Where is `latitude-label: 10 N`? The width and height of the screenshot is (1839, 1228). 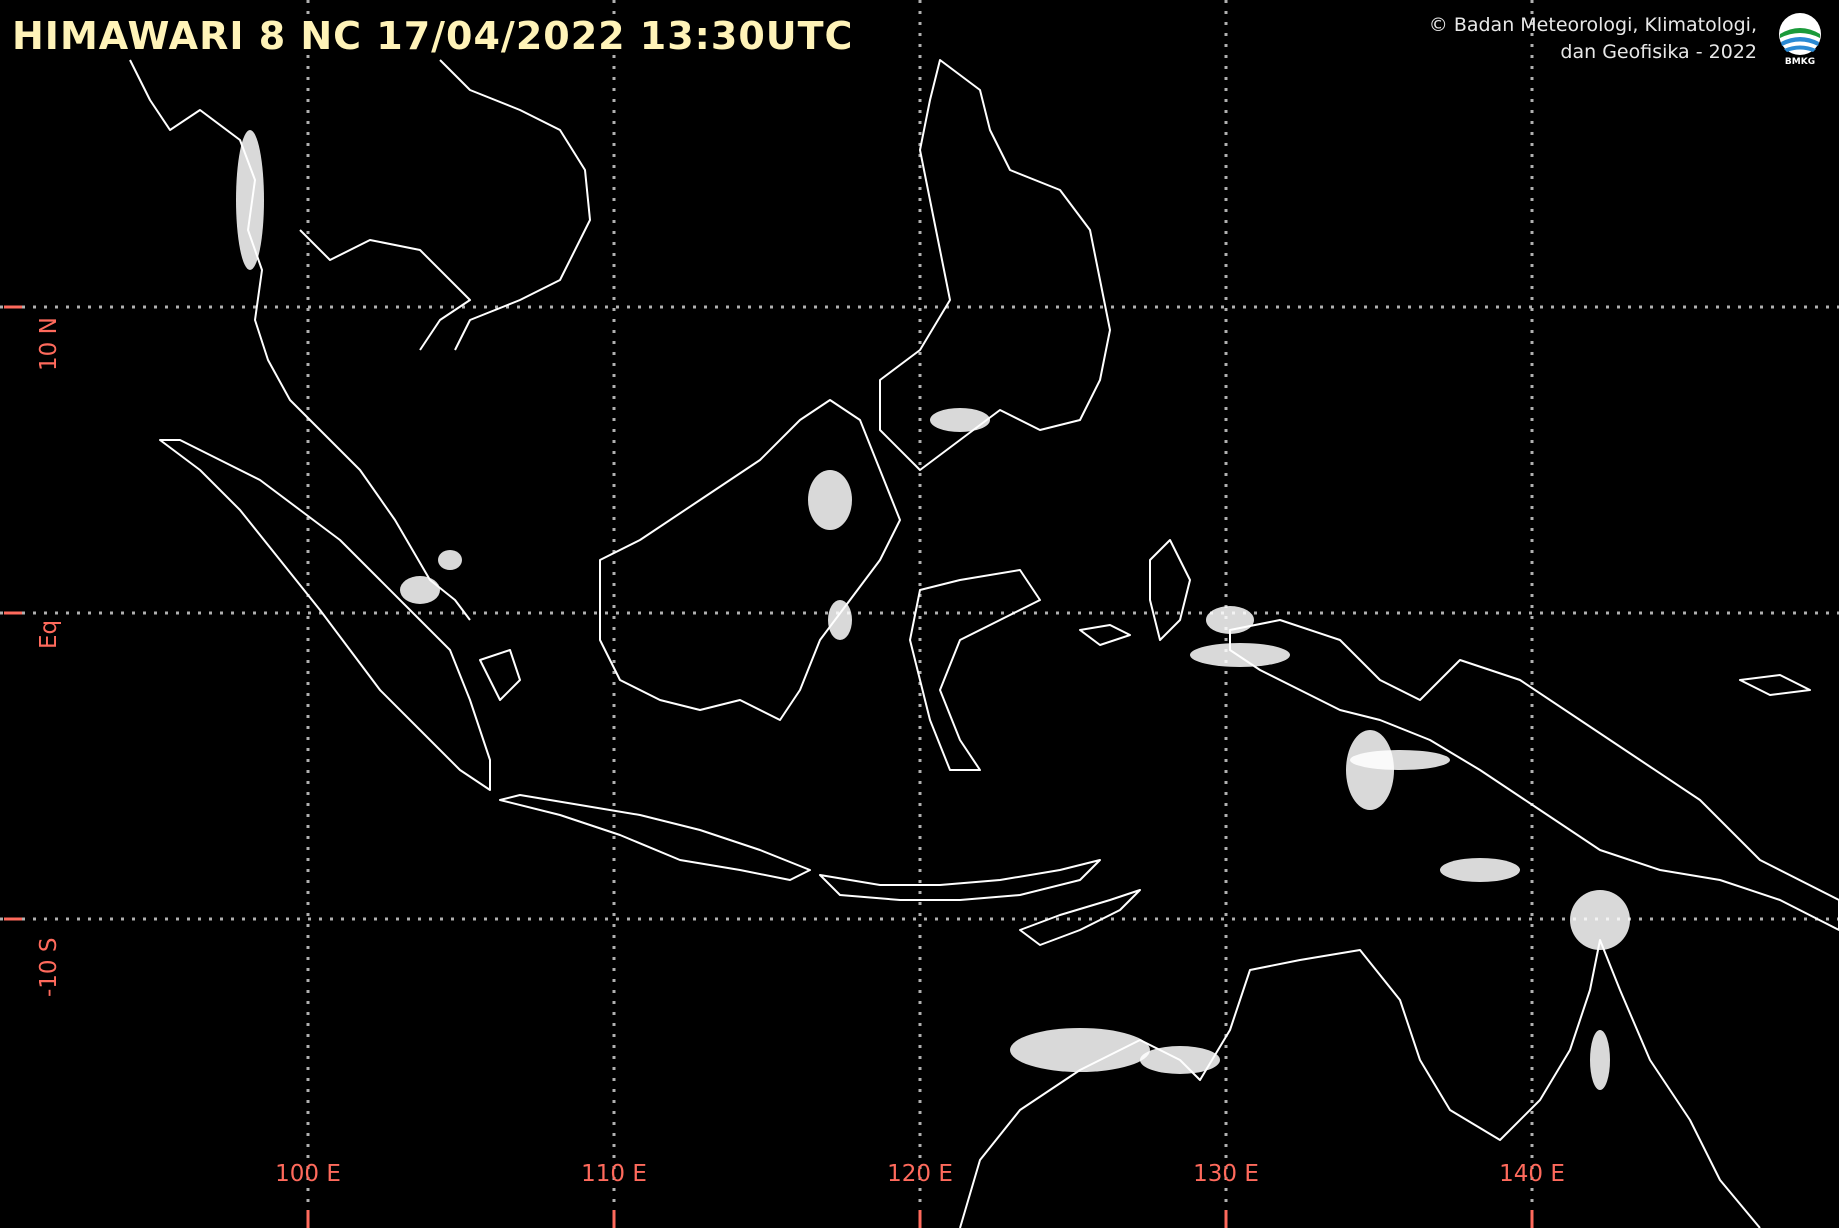 latitude-label: 10 N is located at coordinates (49, 344).